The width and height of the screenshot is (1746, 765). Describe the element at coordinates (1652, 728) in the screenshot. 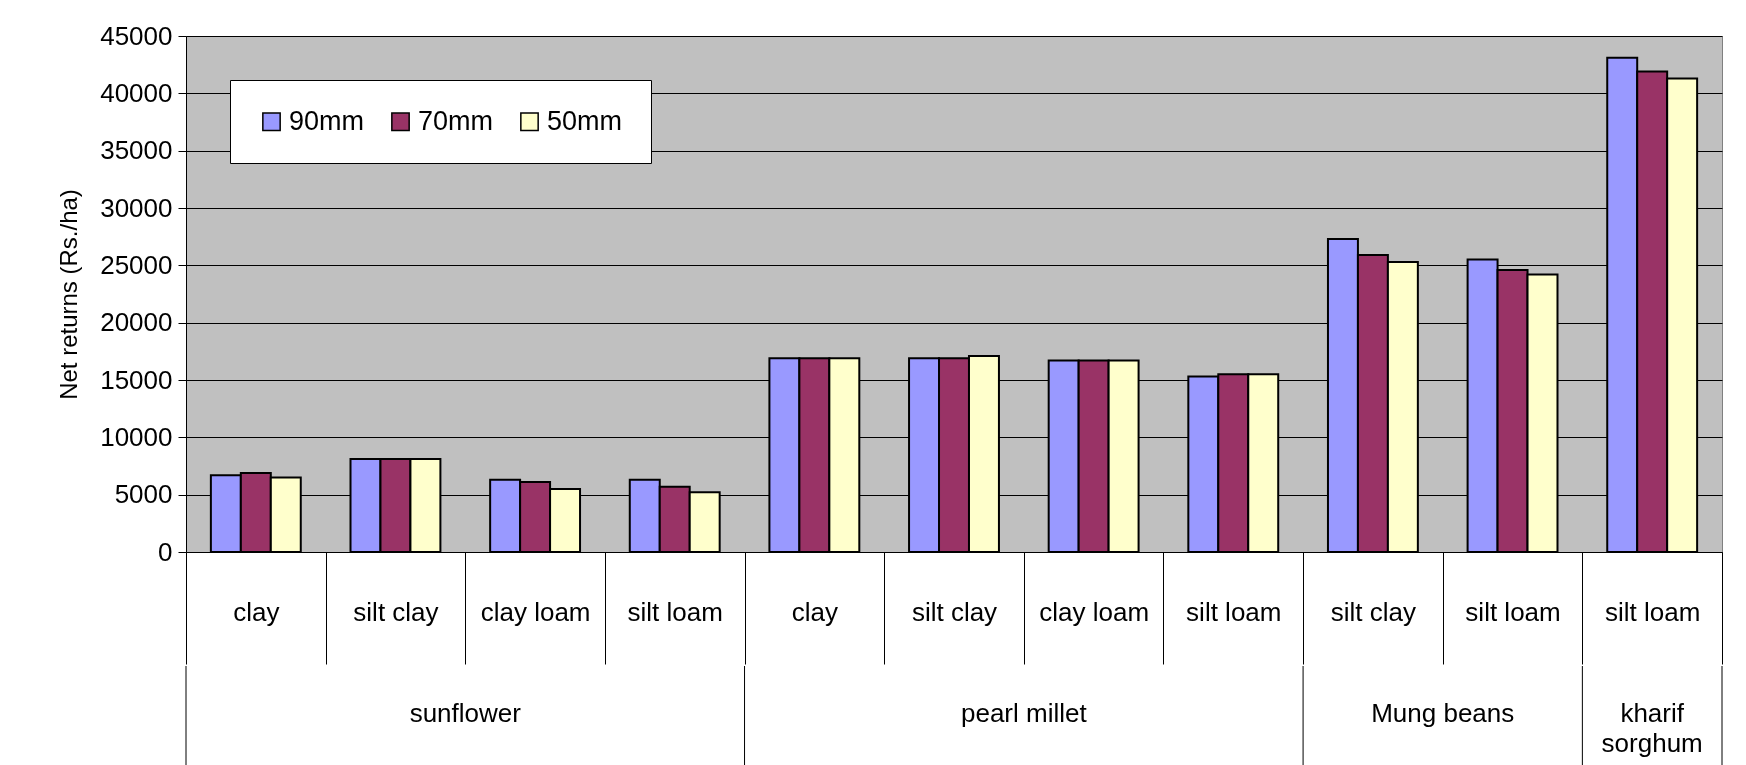

I see `text: kharif sorghum` at that location.